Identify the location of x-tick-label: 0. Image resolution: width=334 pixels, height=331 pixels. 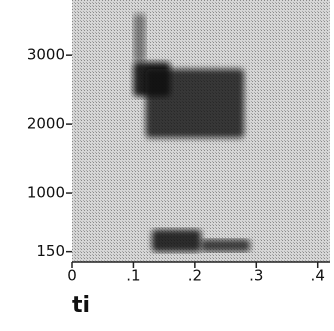
(72, 276).